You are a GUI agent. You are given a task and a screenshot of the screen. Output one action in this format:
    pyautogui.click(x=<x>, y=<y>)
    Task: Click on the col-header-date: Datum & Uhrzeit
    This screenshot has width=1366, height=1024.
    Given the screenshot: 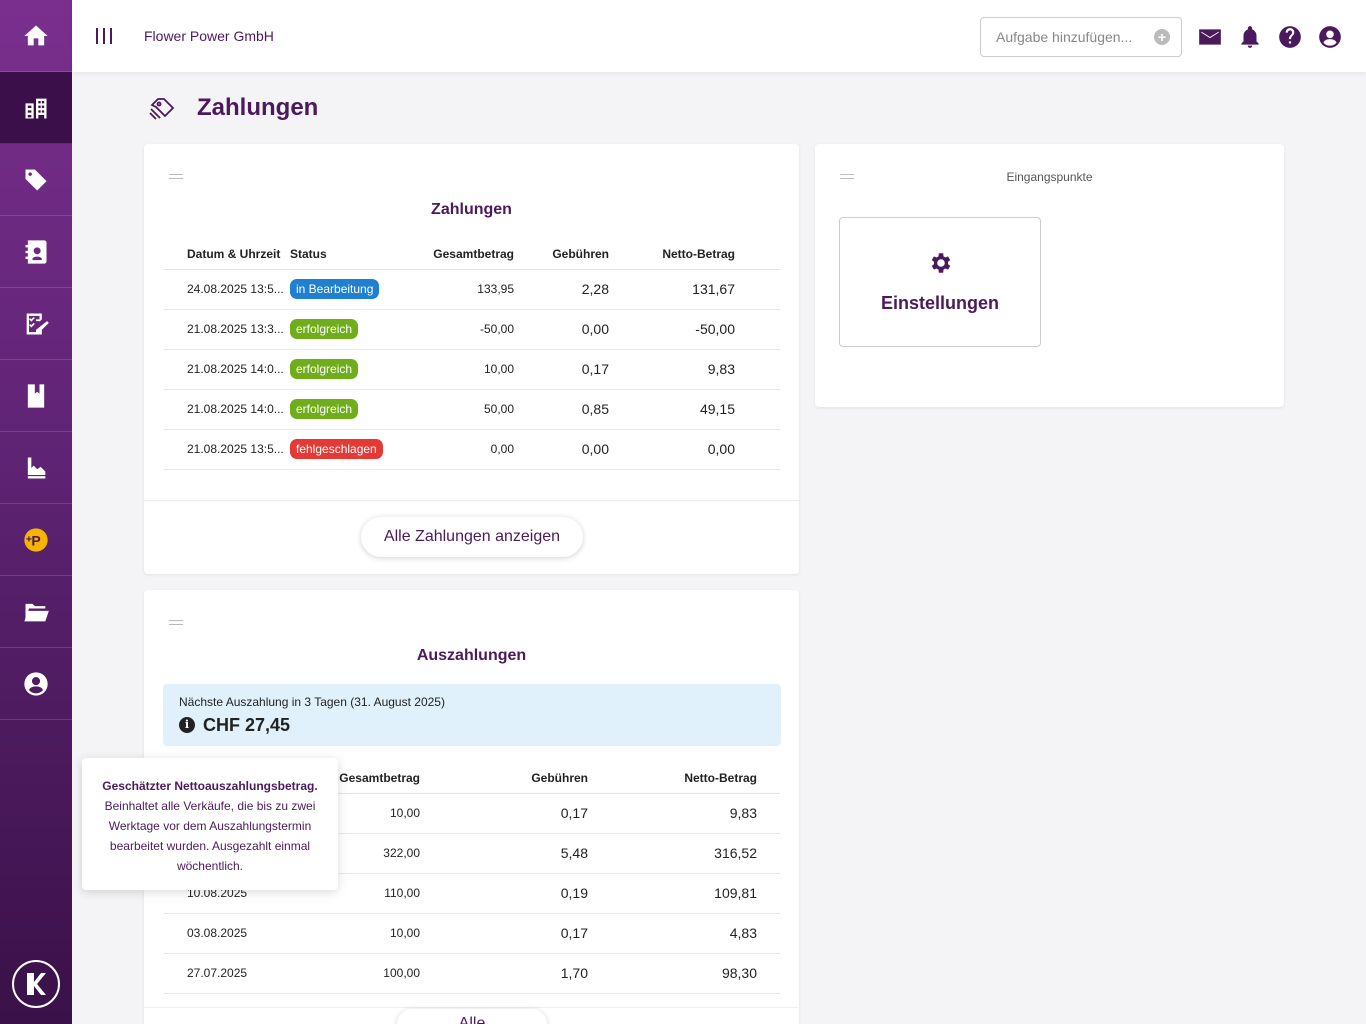 What is the action you would take?
    pyautogui.click(x=227, y=254)
    